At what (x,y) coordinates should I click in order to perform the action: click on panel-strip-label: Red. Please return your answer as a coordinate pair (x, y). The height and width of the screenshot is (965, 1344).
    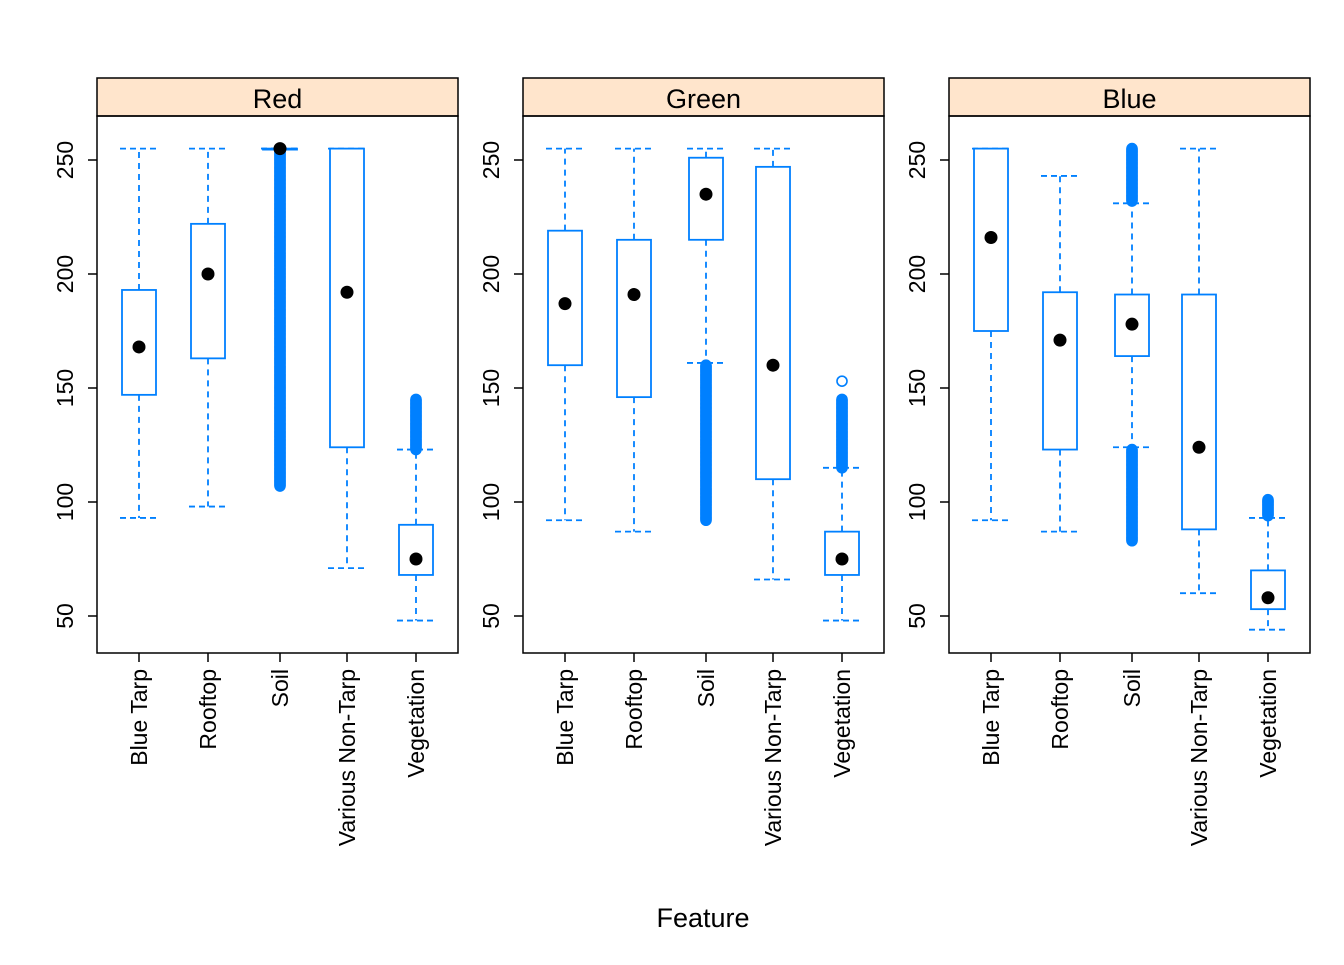
    Looking at the image, I should click on (278, 99).